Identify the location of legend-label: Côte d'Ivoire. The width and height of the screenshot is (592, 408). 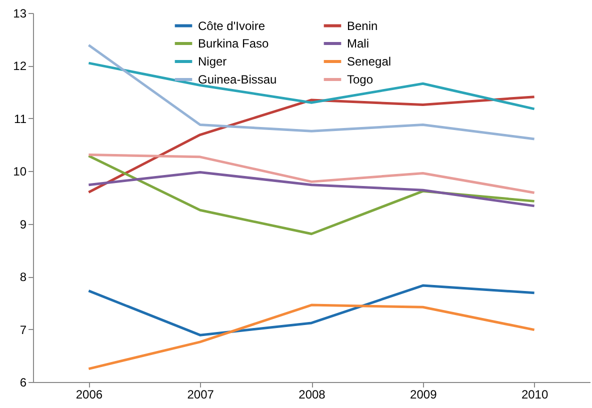
(232, 25).